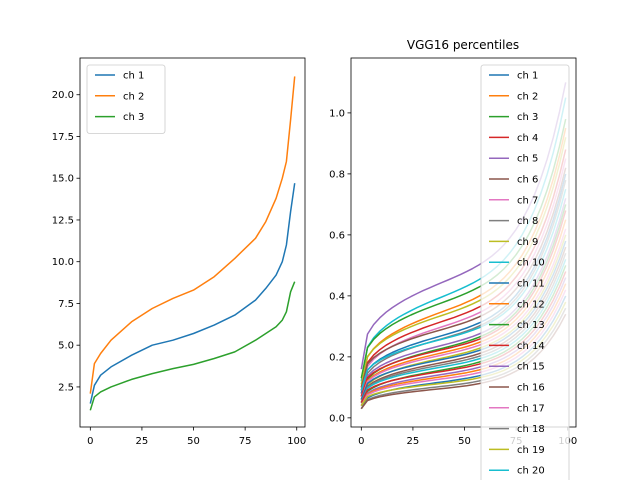  I want to click on legend-label: ch 18, so click(531, 429).